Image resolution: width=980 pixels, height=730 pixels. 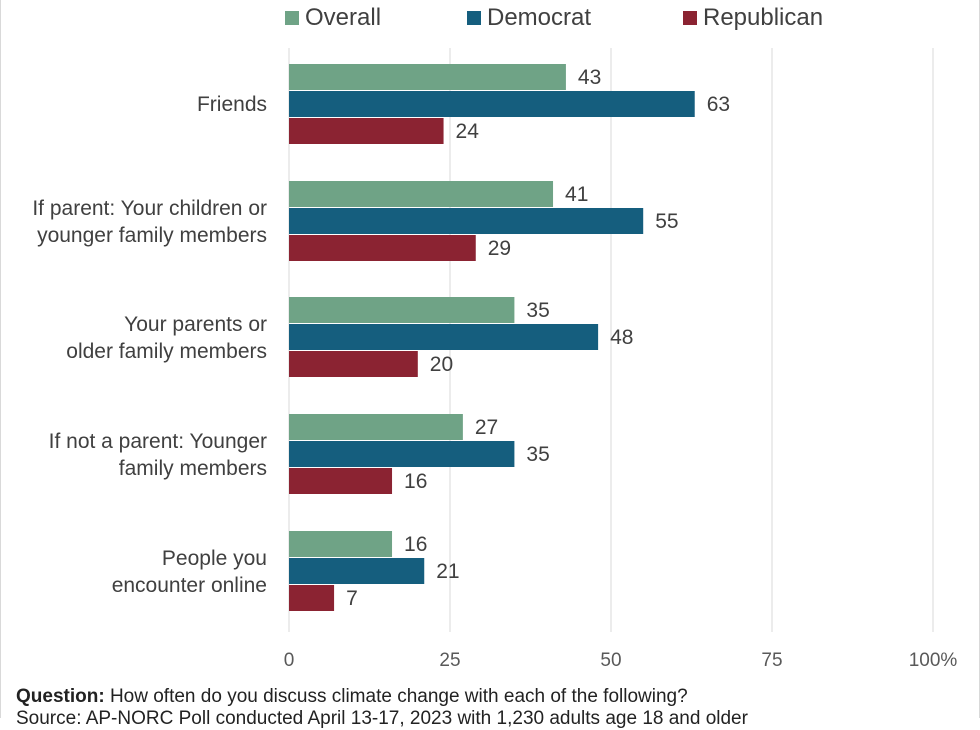 What do you see at coordinates (486, 427) in the screenshot?
I see `data-label-overall-3: 27` at bounding box center [486, 427].